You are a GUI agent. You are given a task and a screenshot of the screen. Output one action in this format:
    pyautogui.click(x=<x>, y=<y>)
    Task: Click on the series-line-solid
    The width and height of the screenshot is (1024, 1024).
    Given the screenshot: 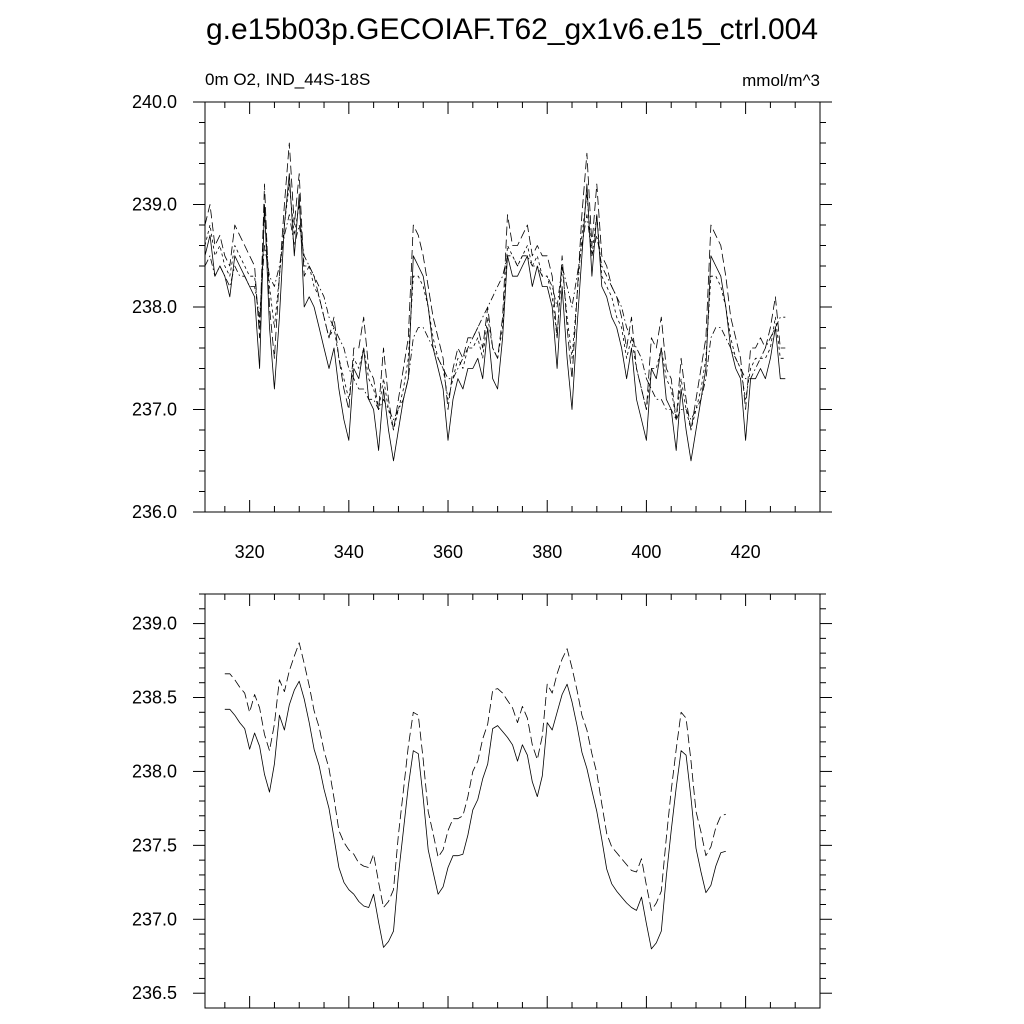 What is the action you would take?
    pyautogui.click(x=475, y=815)
    